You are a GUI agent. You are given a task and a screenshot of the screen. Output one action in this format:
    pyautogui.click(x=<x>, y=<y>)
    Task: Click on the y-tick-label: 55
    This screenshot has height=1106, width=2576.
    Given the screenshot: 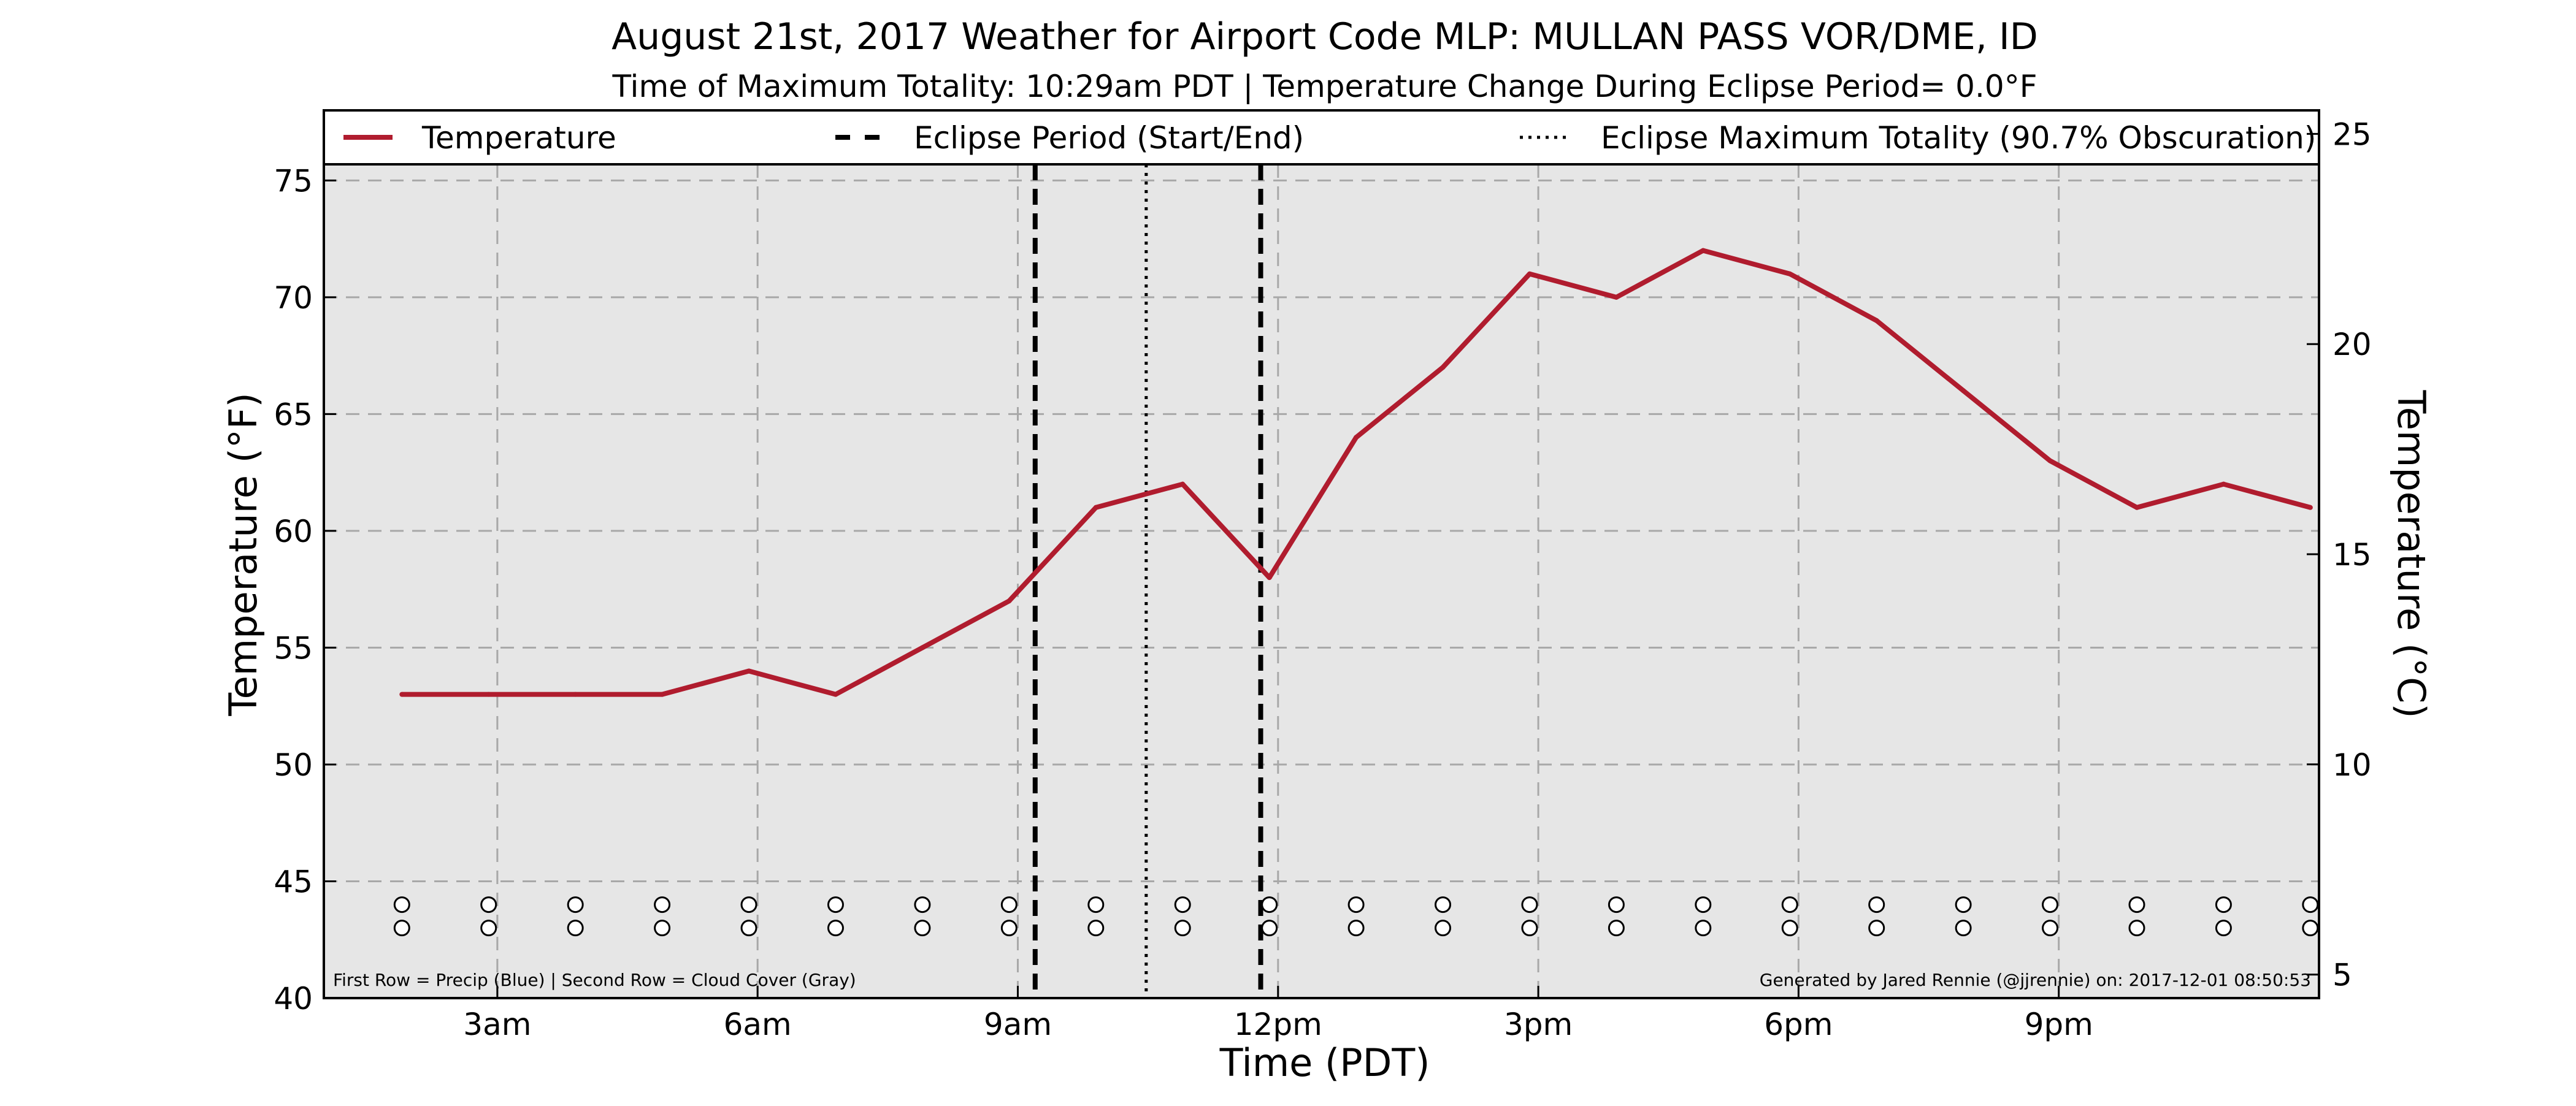 What is the action you would take?
    pyautogui.click(x=293, y=648)
    